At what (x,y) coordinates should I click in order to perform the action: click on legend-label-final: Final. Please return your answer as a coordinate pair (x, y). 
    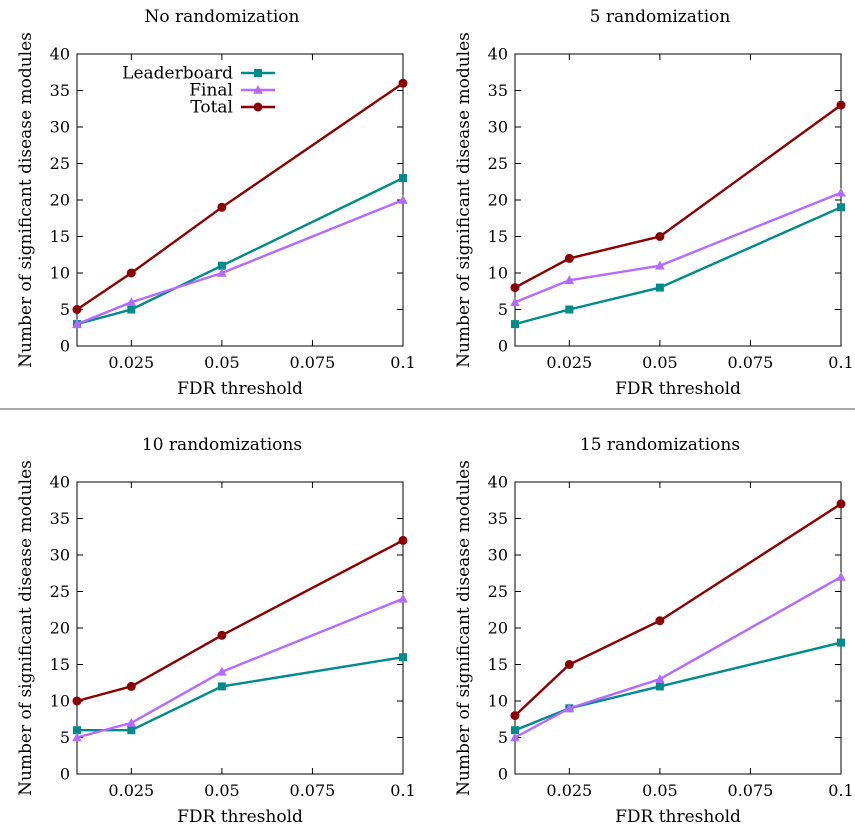
    Looking at the image, I should click on (211, 91).